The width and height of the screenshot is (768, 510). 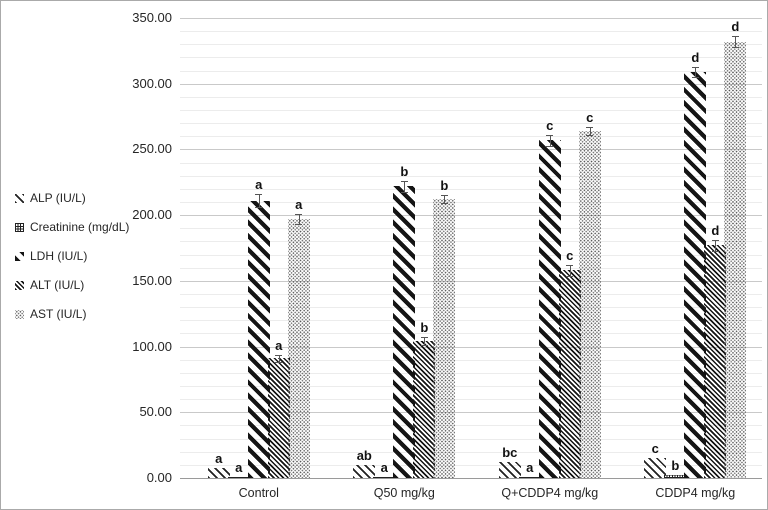 I want to click on legend-item: ALT (IU/L), so click(x=49, y=285).